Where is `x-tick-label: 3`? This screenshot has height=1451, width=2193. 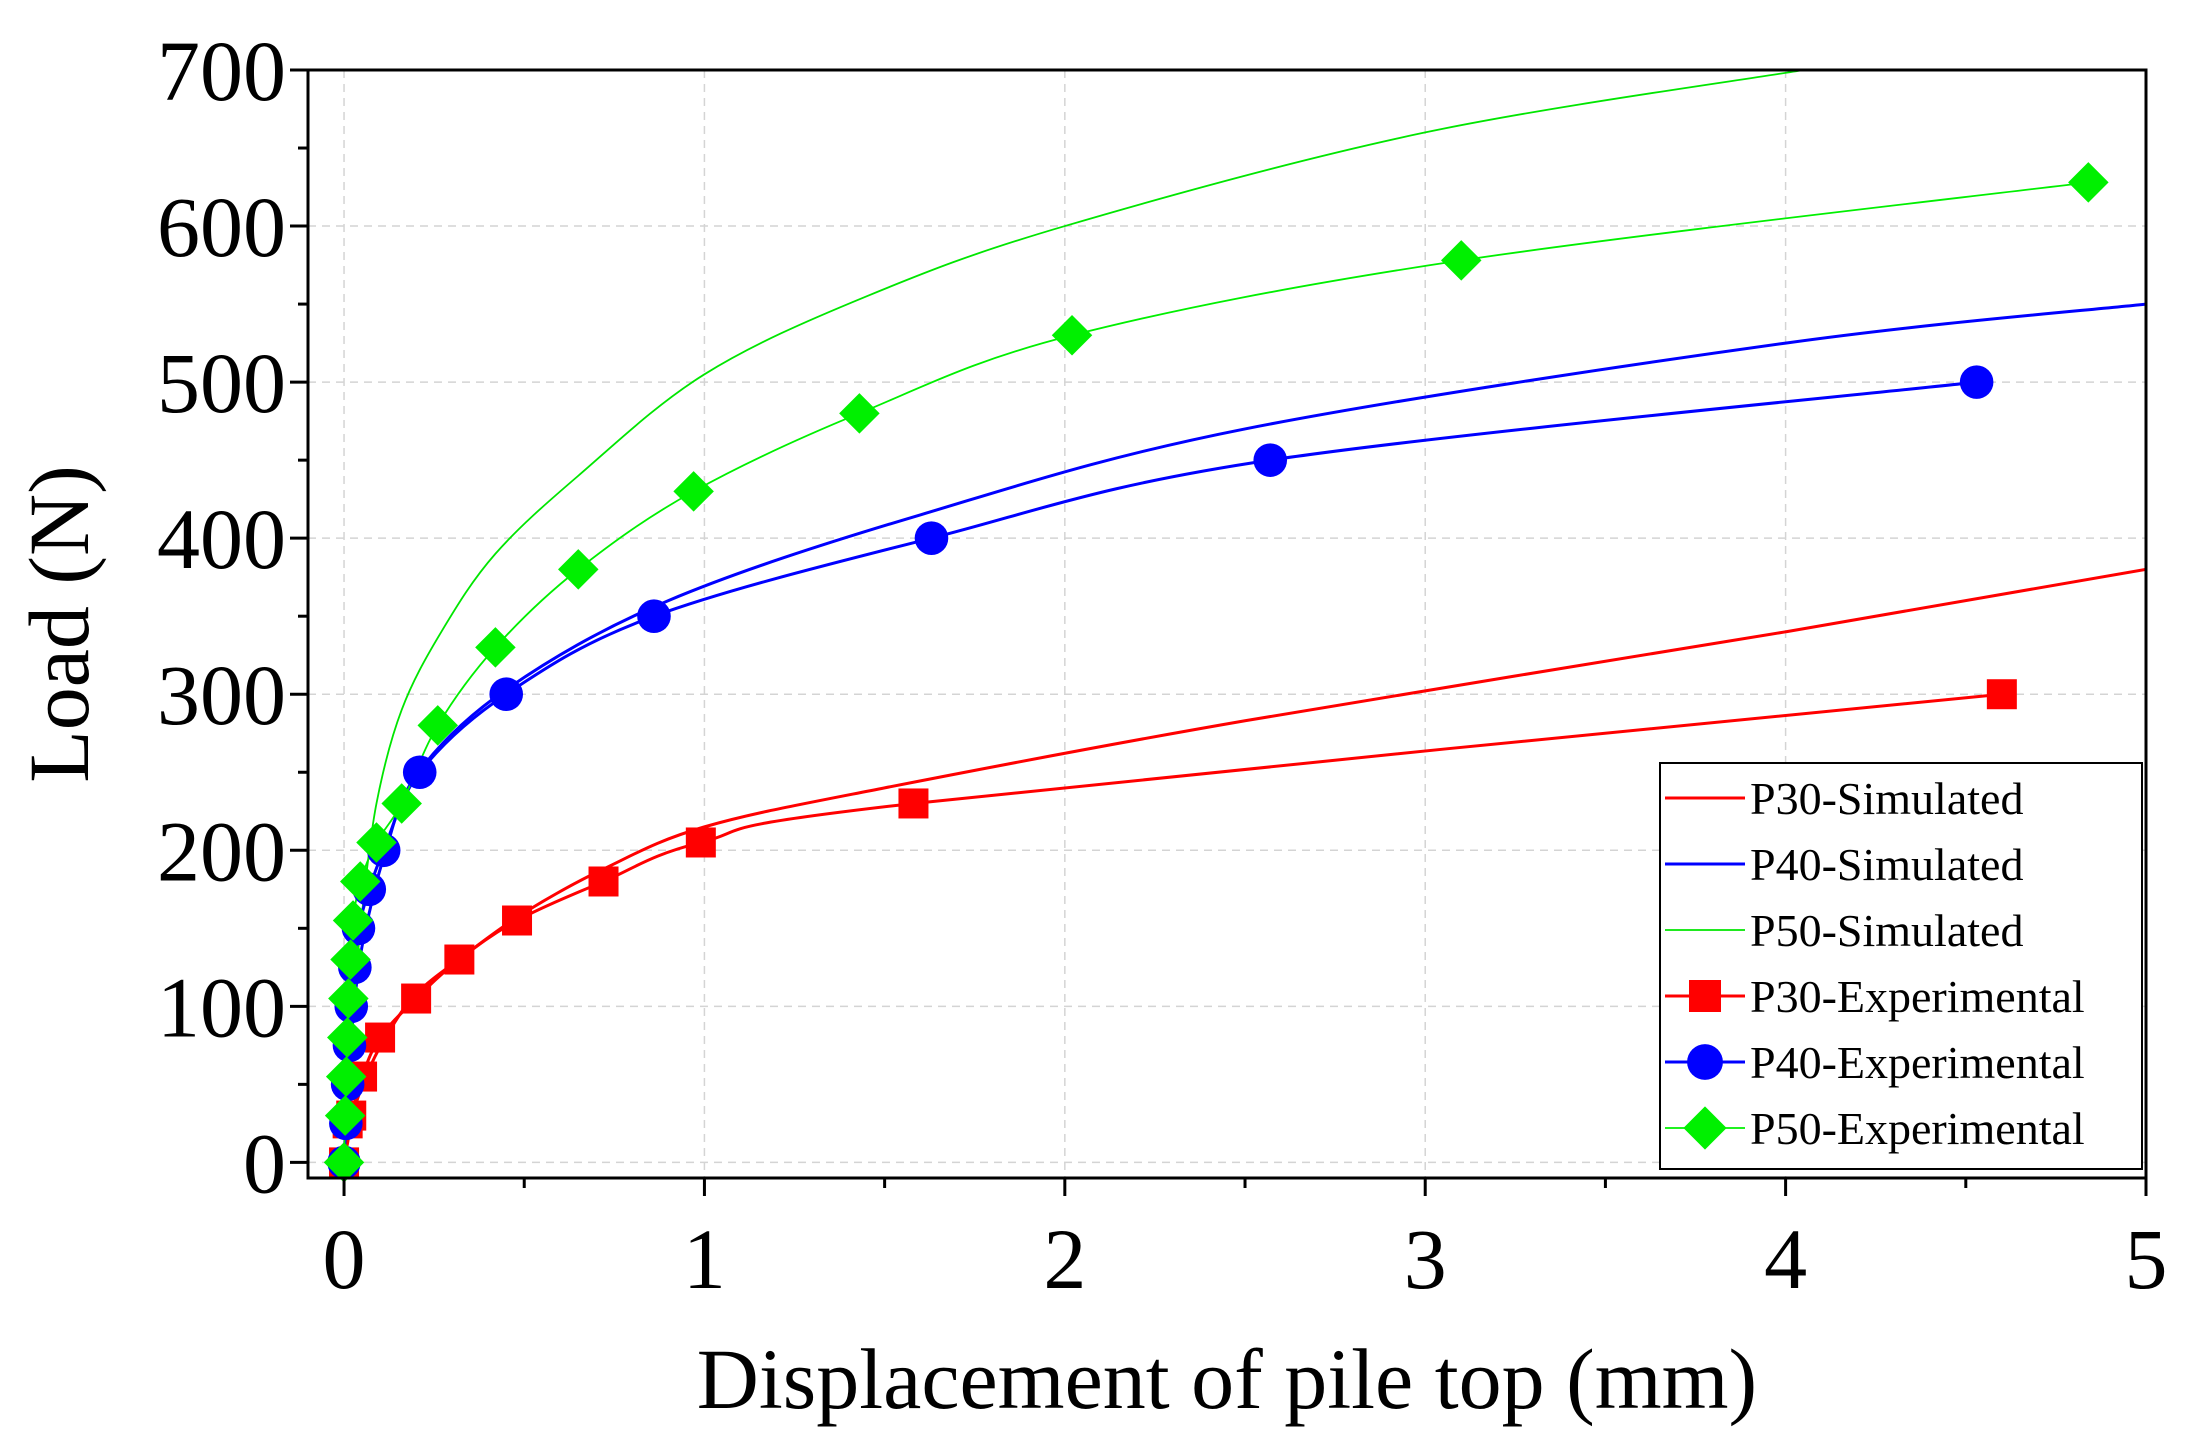 x-tick-label: 3 is located at coordinates (1425, 1259).